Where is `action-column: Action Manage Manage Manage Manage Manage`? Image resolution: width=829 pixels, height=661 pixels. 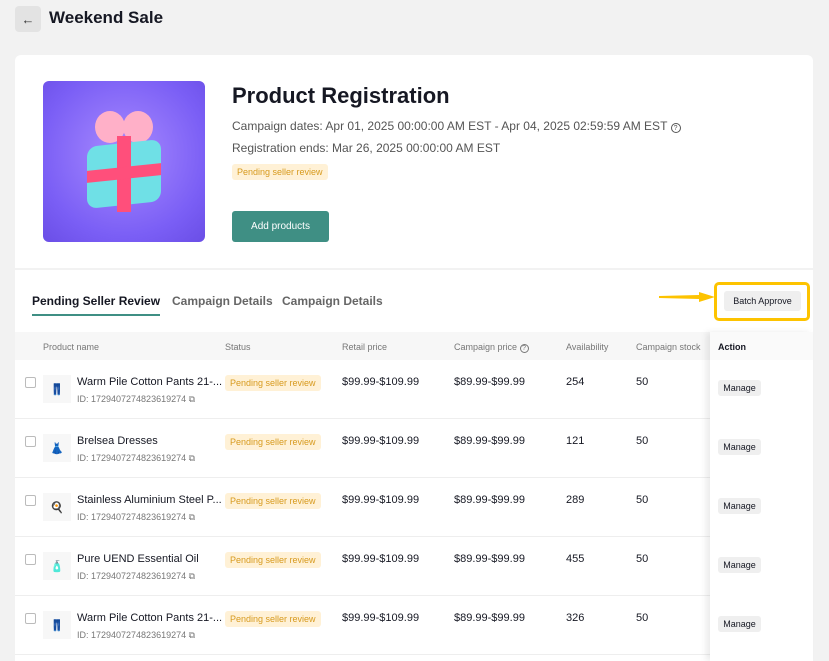 action-column: Action Manage Manage Manage Manage Manage is located at coordinates (761, 496).